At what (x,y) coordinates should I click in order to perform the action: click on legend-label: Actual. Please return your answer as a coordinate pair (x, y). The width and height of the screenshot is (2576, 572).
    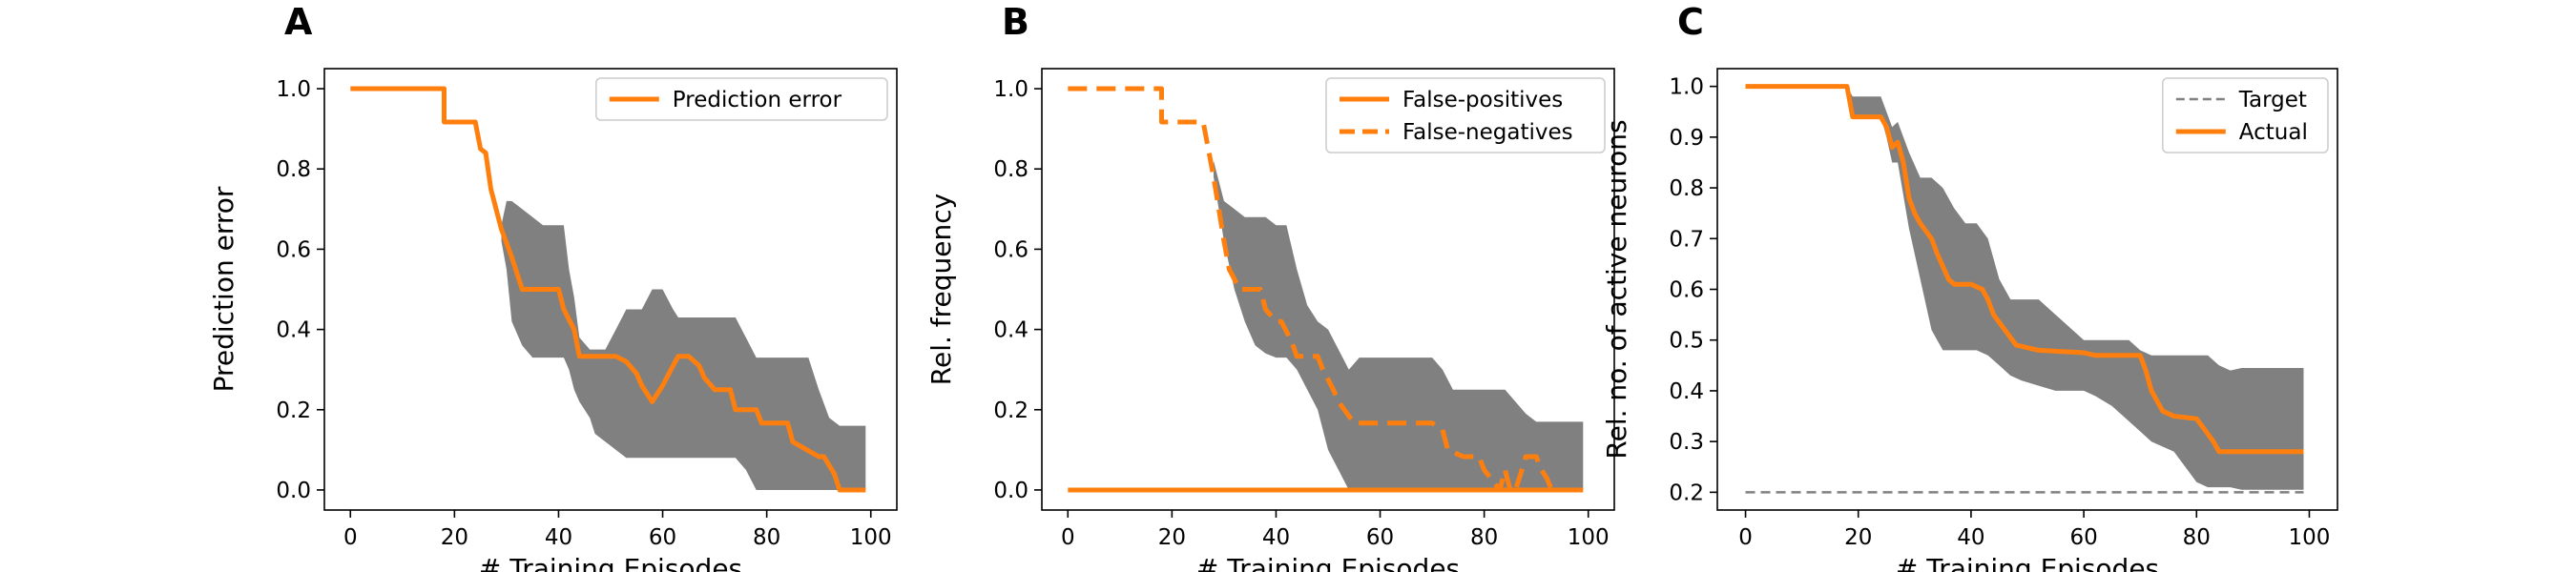
    Looking at the image, I should click on (2273, 133).